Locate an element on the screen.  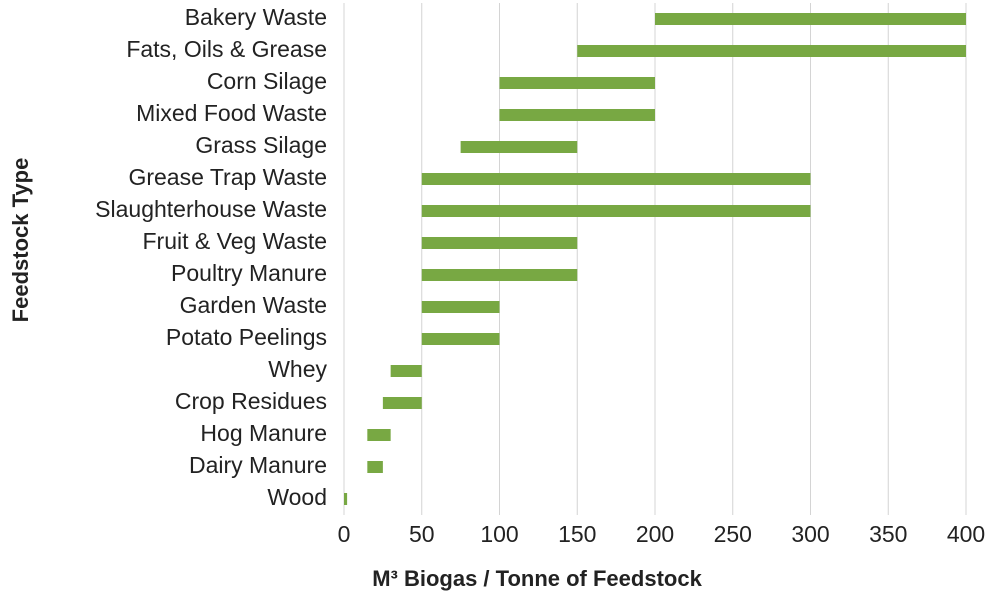
y-tick-label: Potato Peelings is located at coordinates (246, 337).